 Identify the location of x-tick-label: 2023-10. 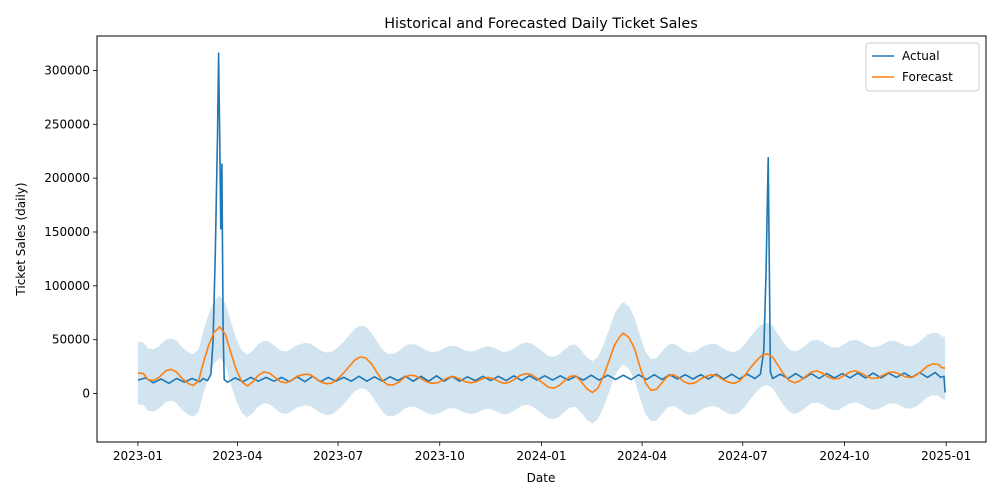
(440, 456).